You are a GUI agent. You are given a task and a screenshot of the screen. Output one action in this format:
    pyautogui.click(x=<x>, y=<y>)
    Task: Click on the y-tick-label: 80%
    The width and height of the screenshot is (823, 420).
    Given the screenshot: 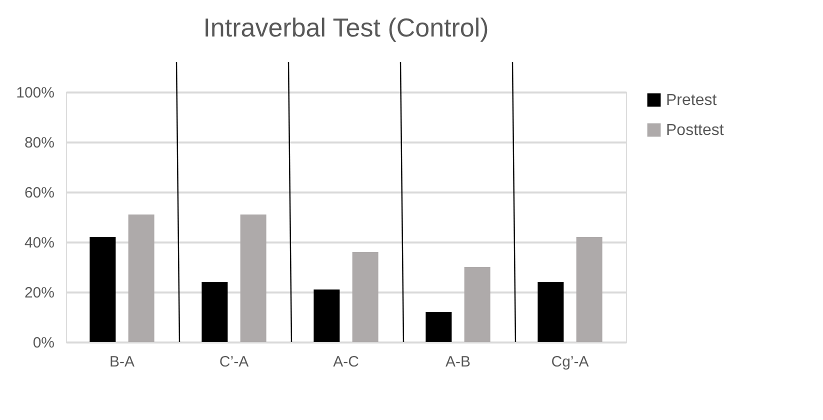 What is the action you would take?
    pyautogui.click(x=39, y=143)
    